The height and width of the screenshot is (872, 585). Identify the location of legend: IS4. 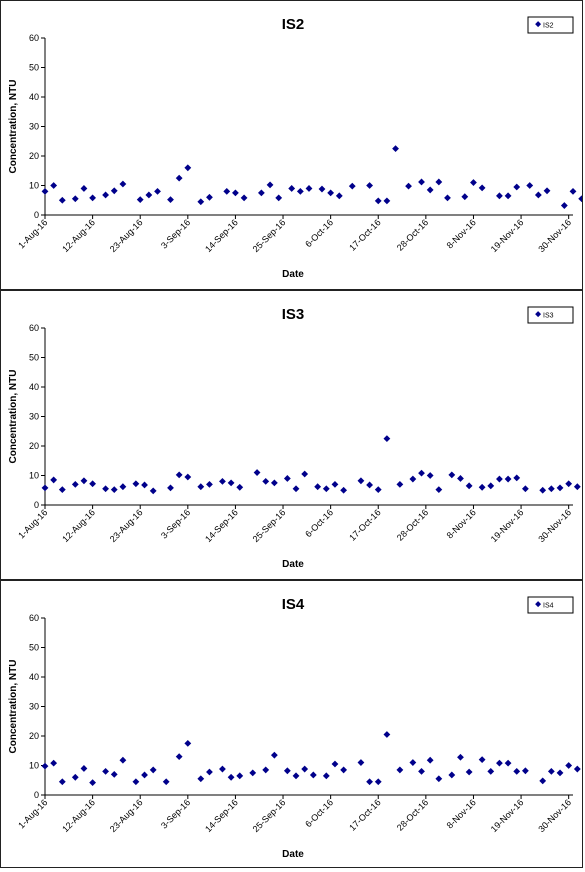
(550, 605).